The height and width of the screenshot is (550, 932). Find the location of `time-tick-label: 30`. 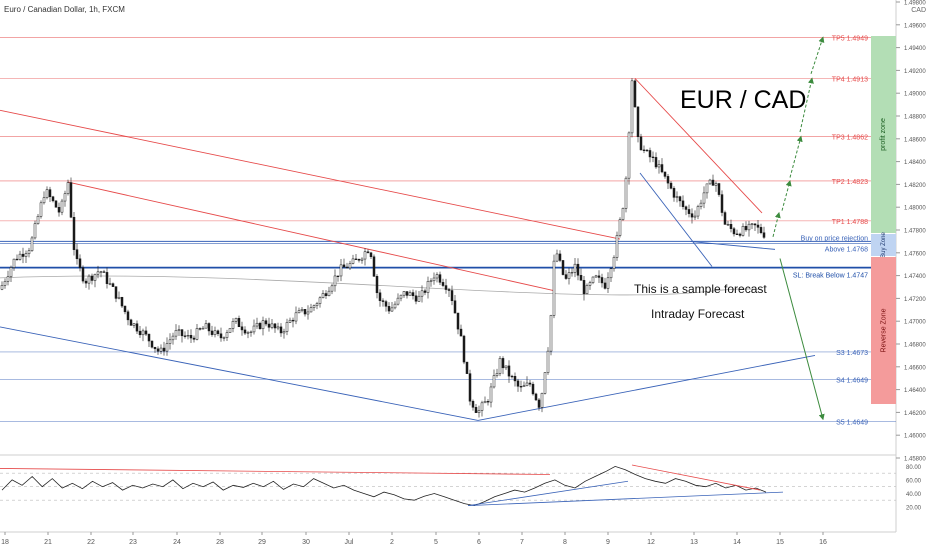

time-tick-label: 30 is located at coordinates (306, 542).